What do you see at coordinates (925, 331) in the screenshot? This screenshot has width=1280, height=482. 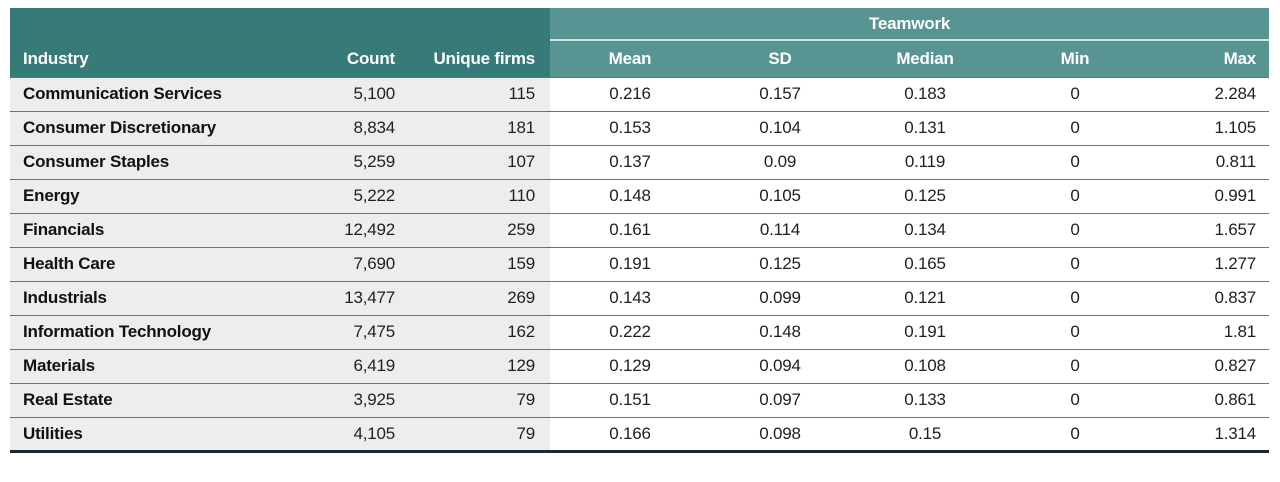 I see `median-cell: 0.191` at bounding box center [925, 331].